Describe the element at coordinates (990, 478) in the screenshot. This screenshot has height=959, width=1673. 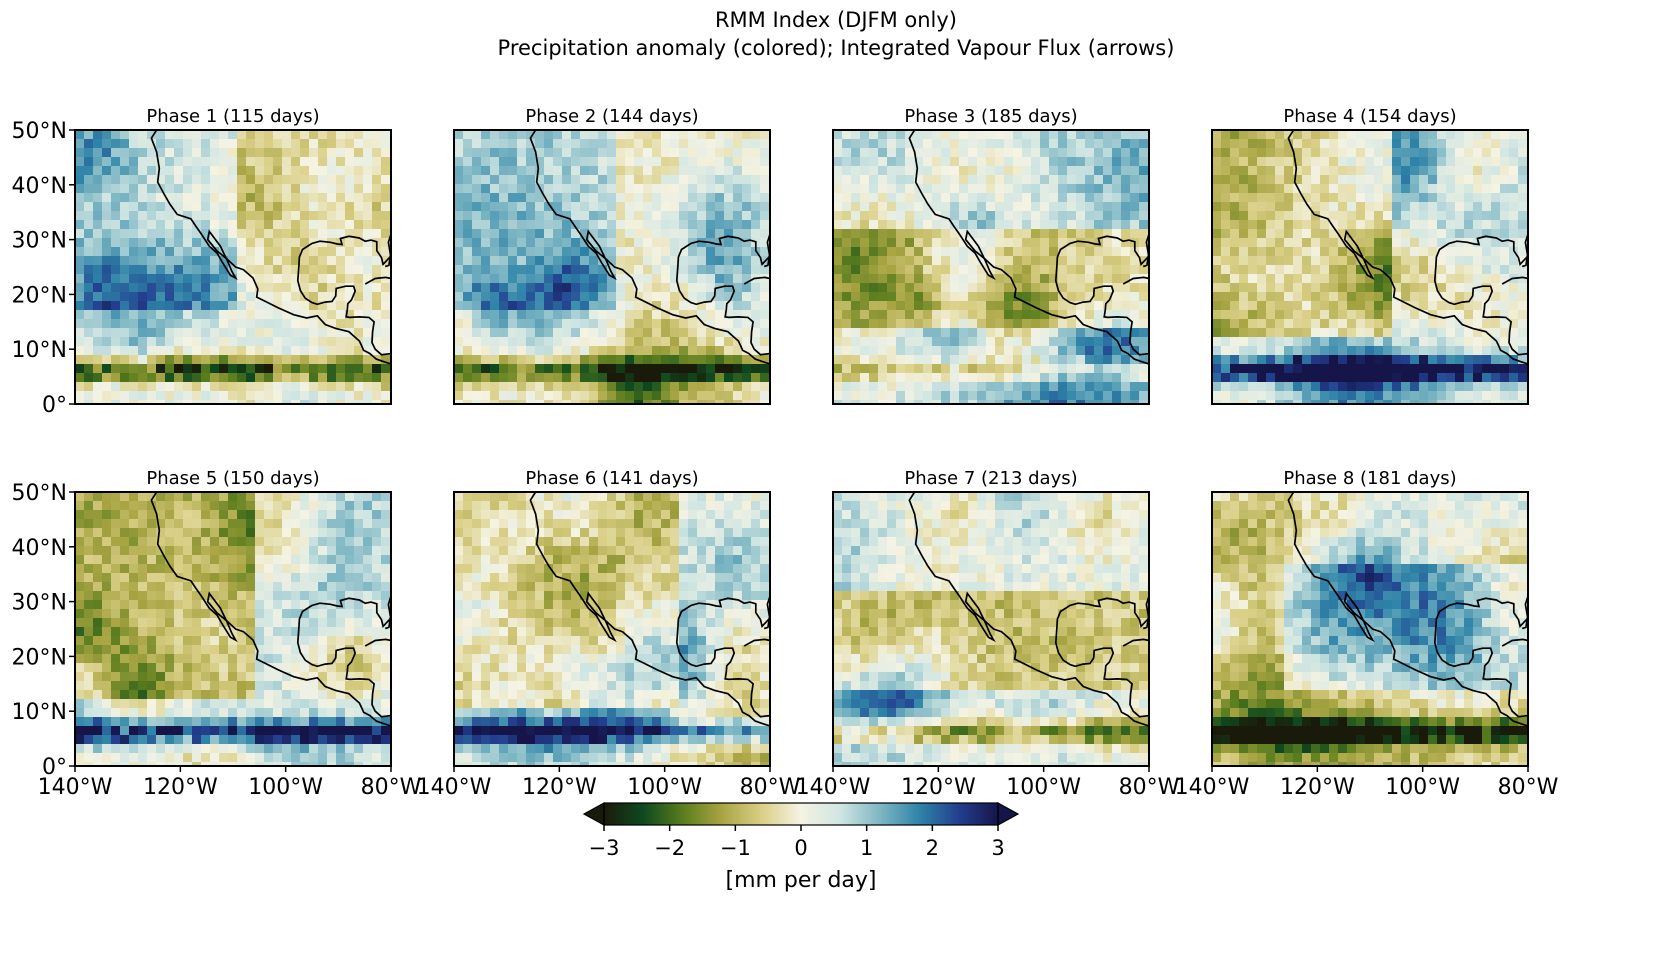
I see `panel-title: Phase 7 (213 days)` at that location.